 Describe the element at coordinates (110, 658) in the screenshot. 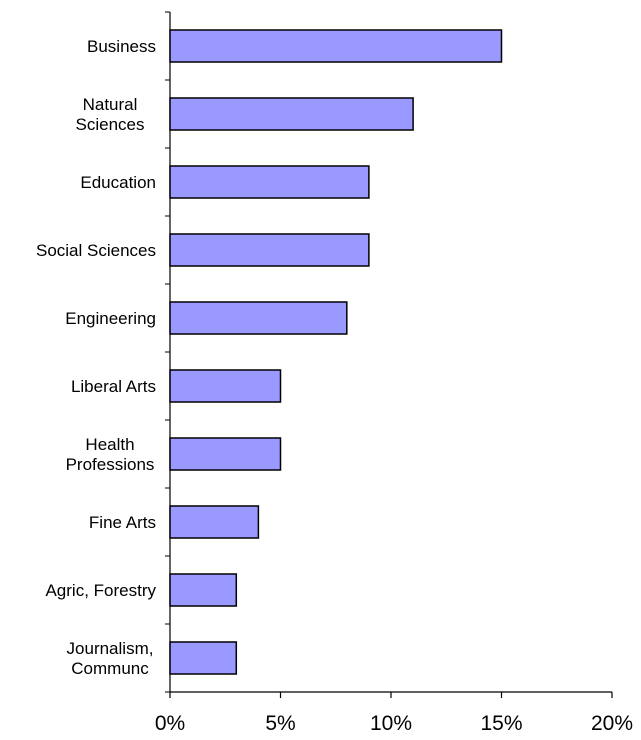

I see `category-label: Journalism, Communc` at that location.